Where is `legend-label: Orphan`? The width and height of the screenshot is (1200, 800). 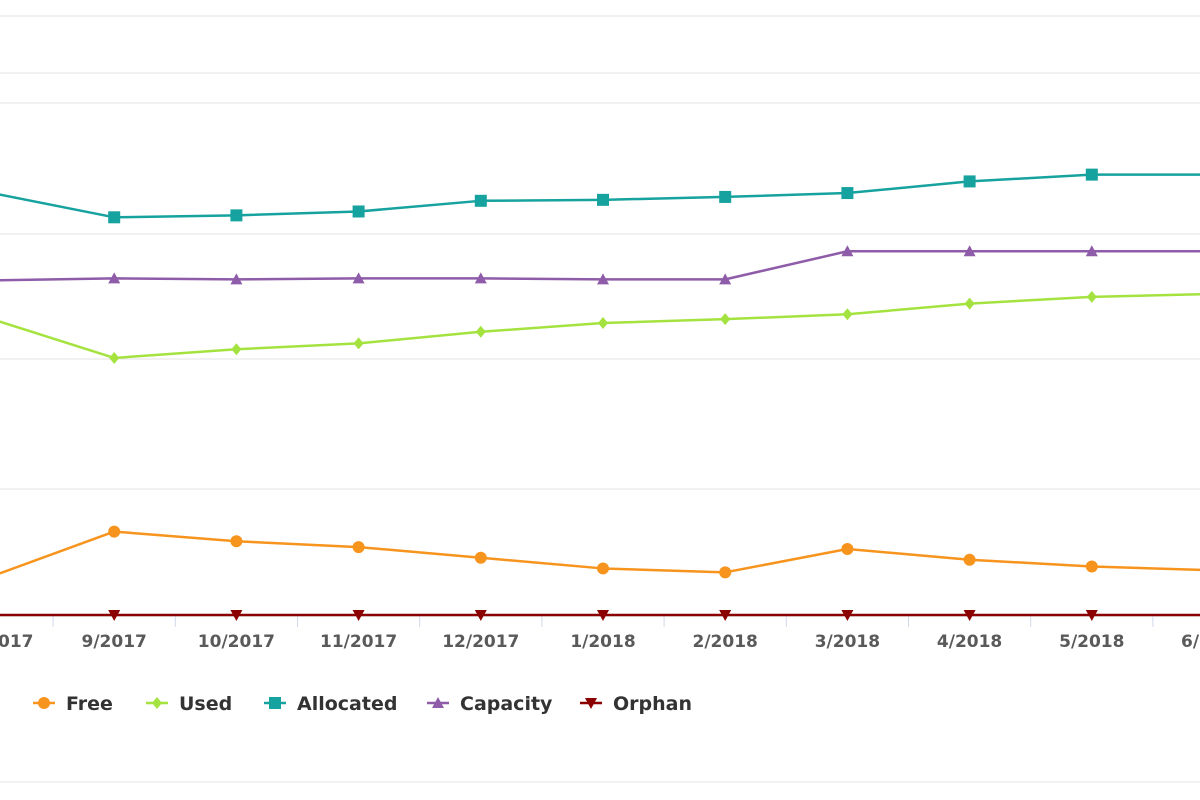 legend-label: Orphan is located at coordinates (652, 704).